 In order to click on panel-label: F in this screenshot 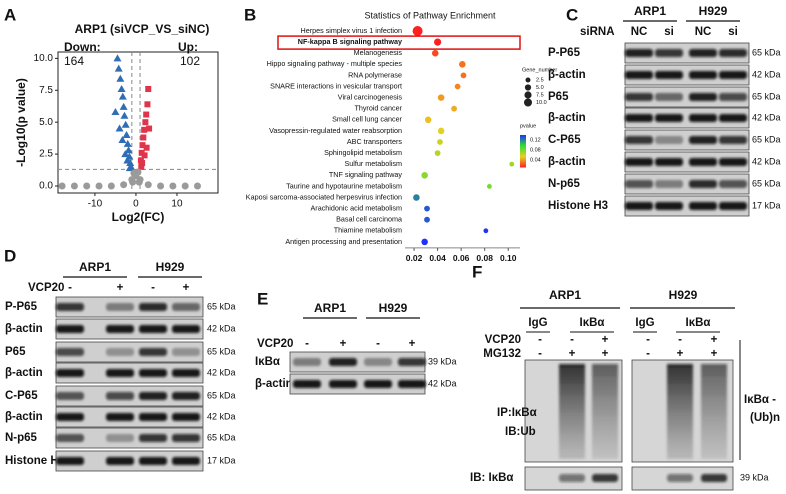, I will do `click(477, 271)`.